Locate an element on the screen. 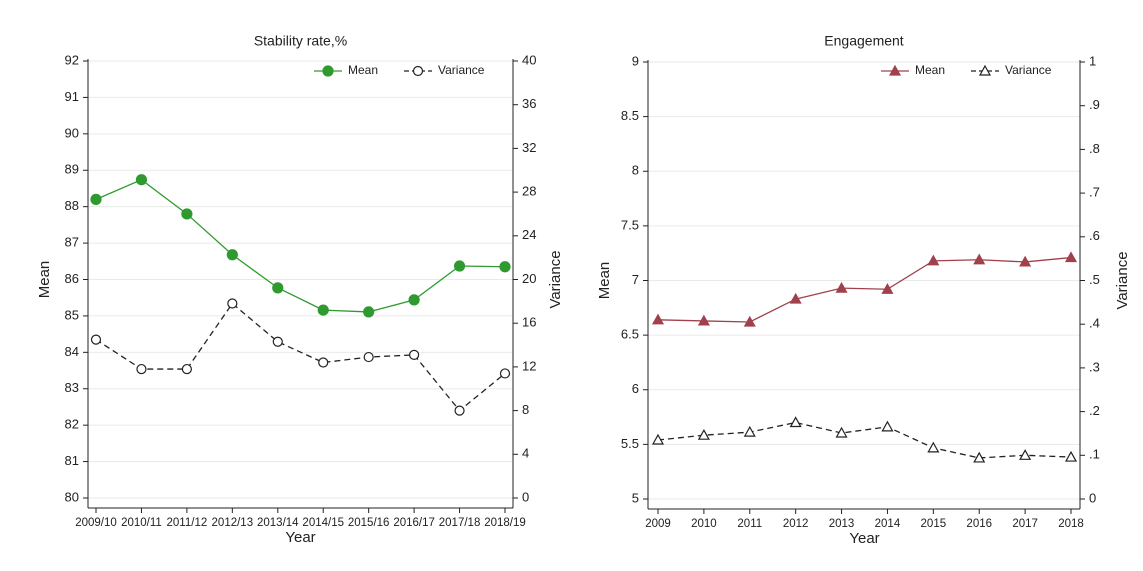 Image resolution: width=1143 pixels, height=571 pixels. x-tick-label: 2009 is located at coordinates (658, 524).